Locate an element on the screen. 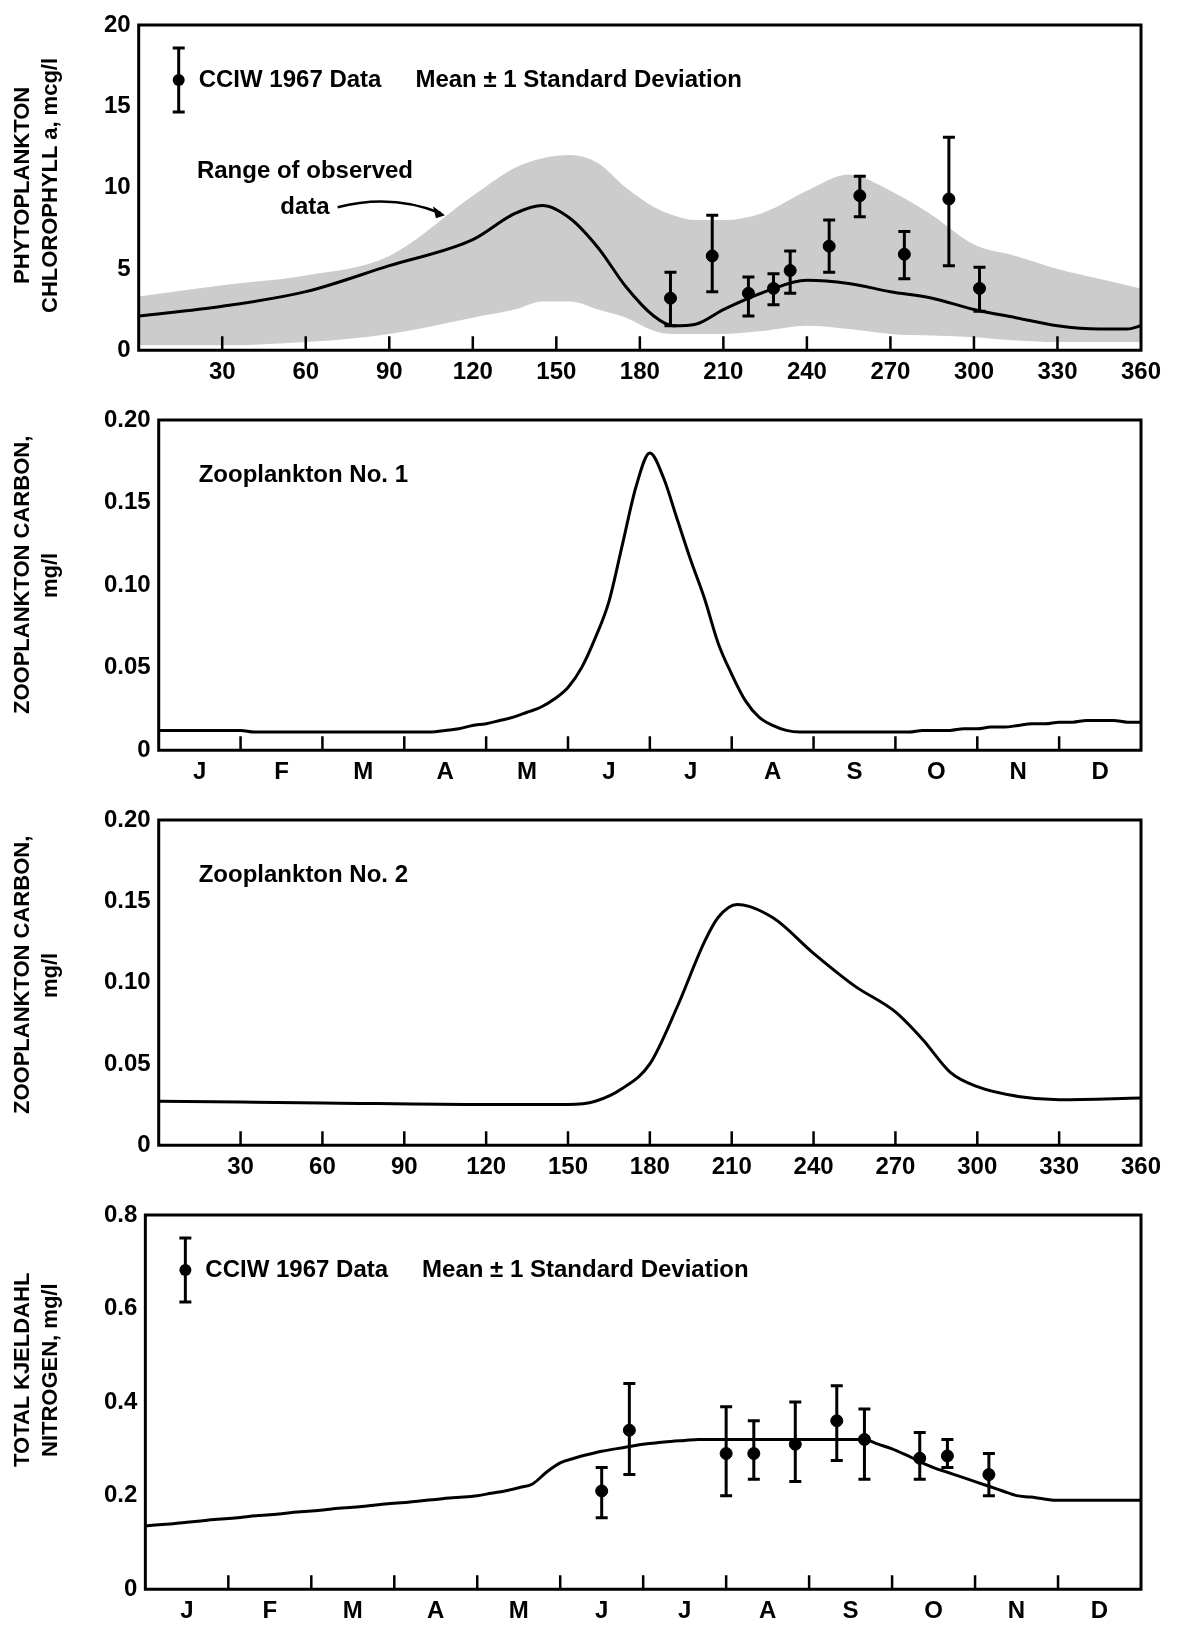 Image resolution: width=1188 pixels, height=1634 pixels. y-tick-label: 0.8 is located at coordinates (120, 1213).